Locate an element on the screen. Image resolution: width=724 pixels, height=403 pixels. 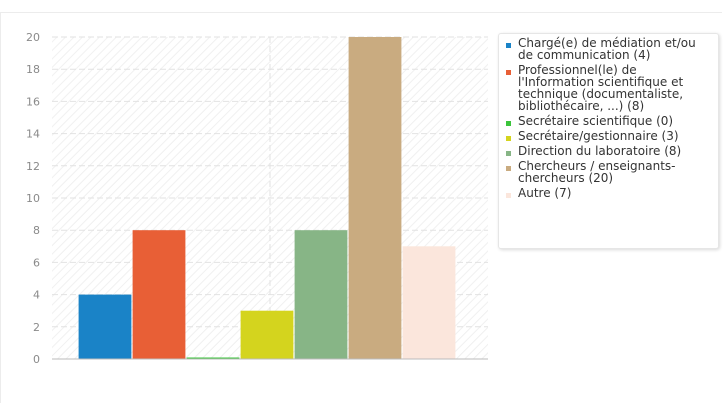
y-tick-label: 2 is located at coordinates (36, 327).